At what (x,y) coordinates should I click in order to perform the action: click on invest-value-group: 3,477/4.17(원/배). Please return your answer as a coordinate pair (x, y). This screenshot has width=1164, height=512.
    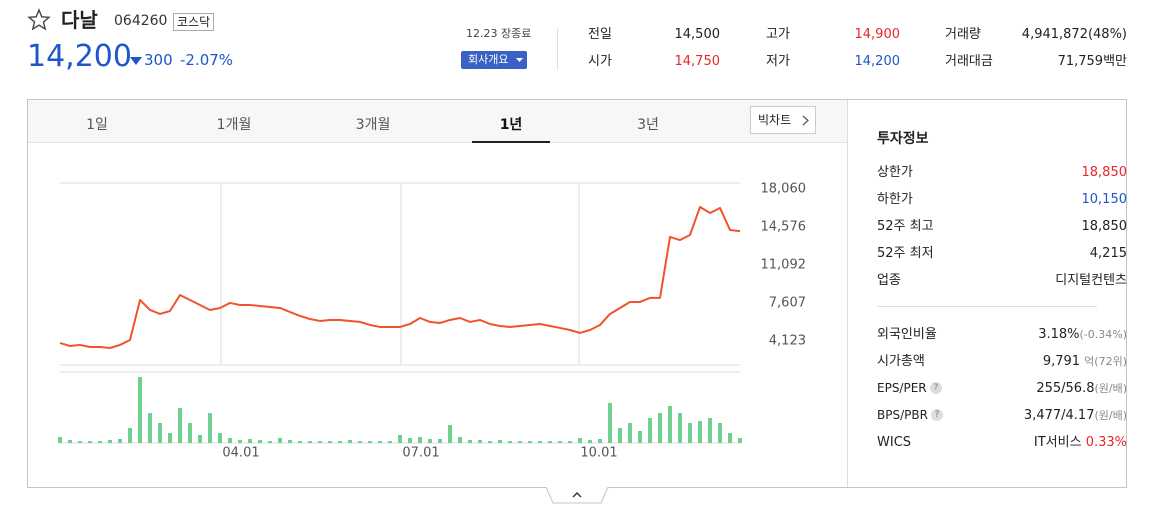
    Looking at the image, I should click on (1075, 415).